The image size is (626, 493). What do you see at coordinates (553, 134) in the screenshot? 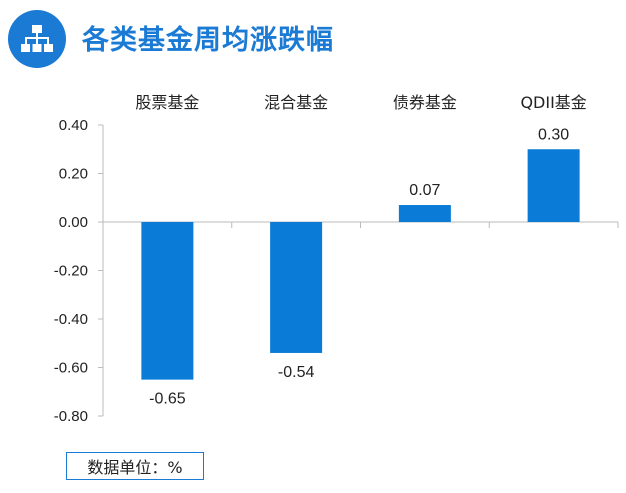
I see `data-label: 0.30` at bounding box center [553, 134].